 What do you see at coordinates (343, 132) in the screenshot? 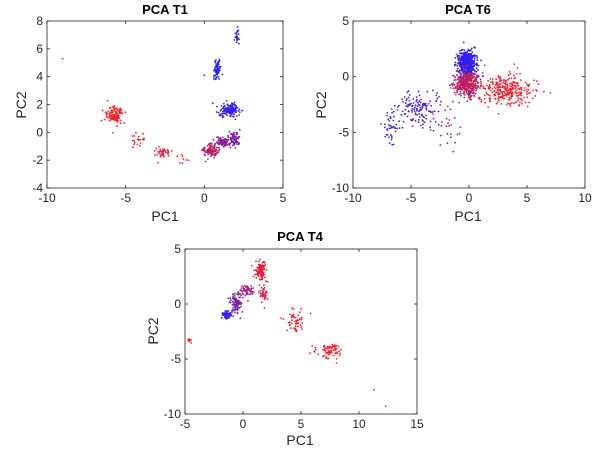
I see `y-tick-label: -5` at bounding box center [343, 132].